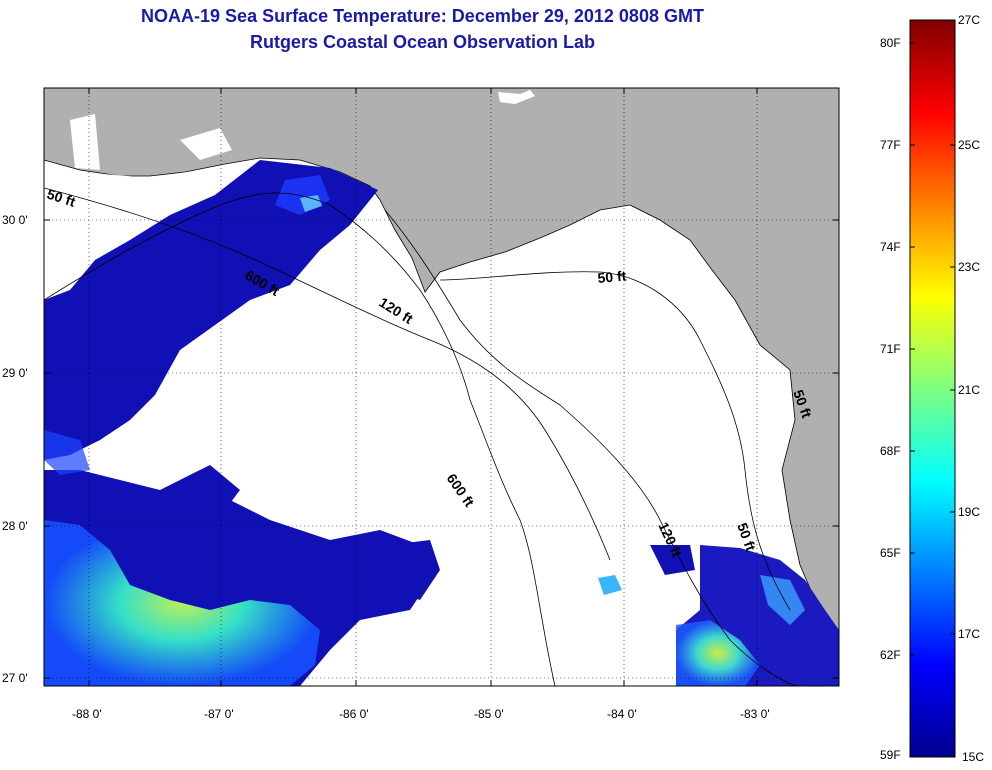 The image size is (992, 770). Describe the element at coordinates (969, 390) in the screenshot. I see `colorbar-c-label: 21C` at that location.